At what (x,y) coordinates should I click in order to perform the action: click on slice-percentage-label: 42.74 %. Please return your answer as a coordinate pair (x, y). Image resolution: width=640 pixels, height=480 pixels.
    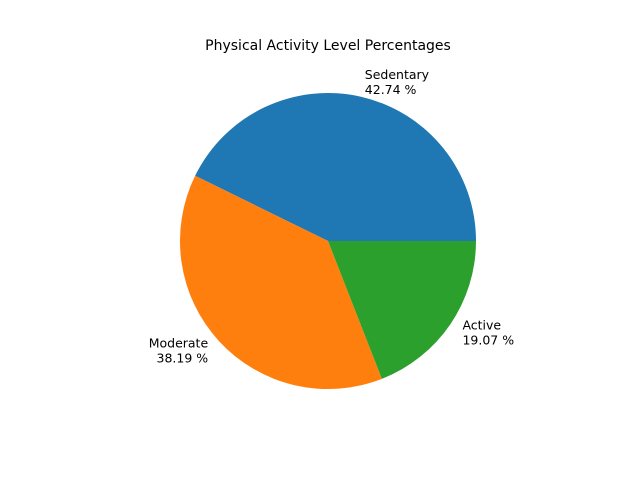
    Looking at the image, I should click on (391, 89).